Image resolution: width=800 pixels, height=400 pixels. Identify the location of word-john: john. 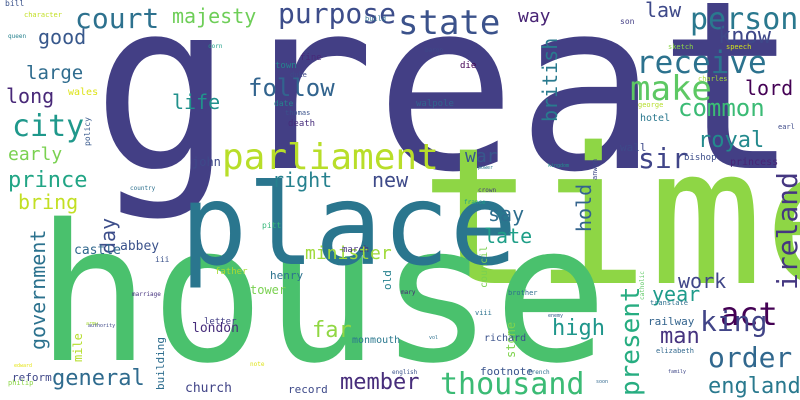
(206, 162).